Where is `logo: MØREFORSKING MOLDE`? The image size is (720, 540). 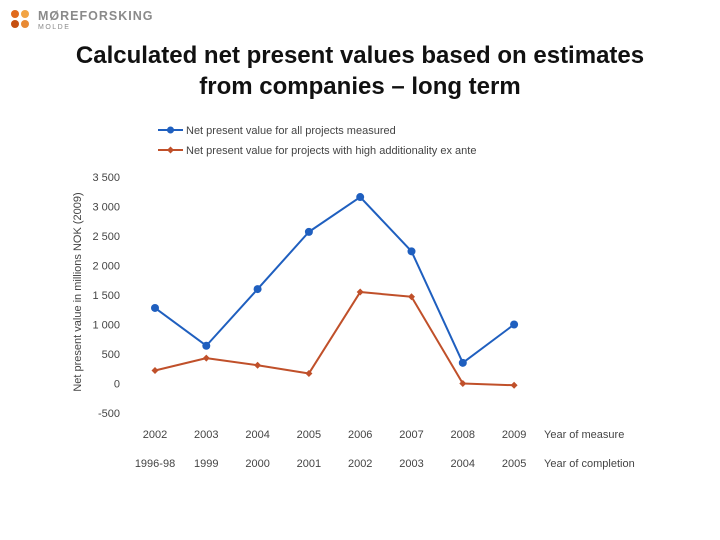
logo: MØREFORSKING MOLDE is located at coordinates (81, 20).